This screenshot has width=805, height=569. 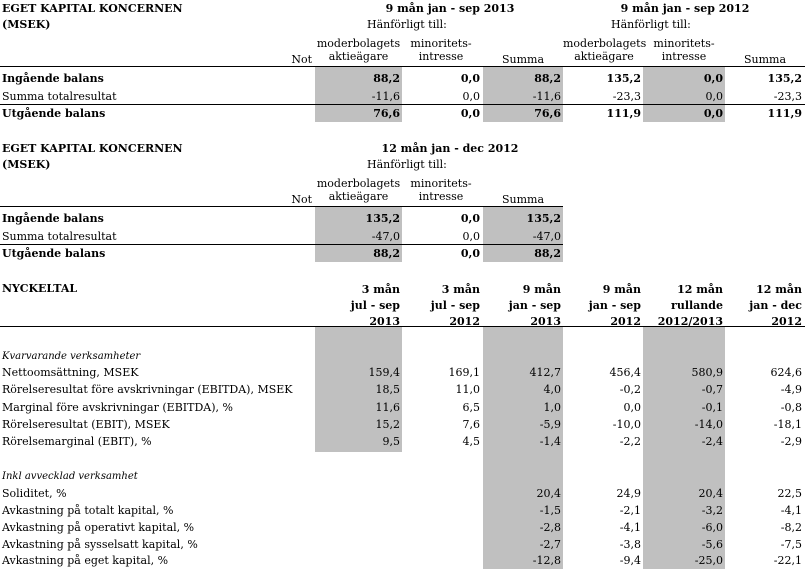 What do you see at coordinates (707, 372) in the screenshot?
I see `t3-cell: 580,9` at bounding box center [707, 372].